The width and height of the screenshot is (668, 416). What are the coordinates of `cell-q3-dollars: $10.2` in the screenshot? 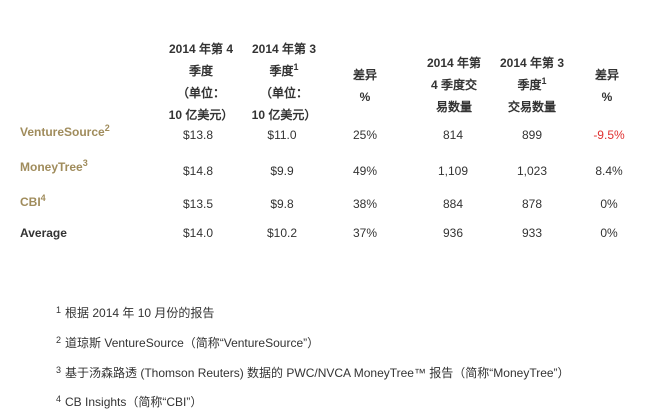 It's located at (282, 233).